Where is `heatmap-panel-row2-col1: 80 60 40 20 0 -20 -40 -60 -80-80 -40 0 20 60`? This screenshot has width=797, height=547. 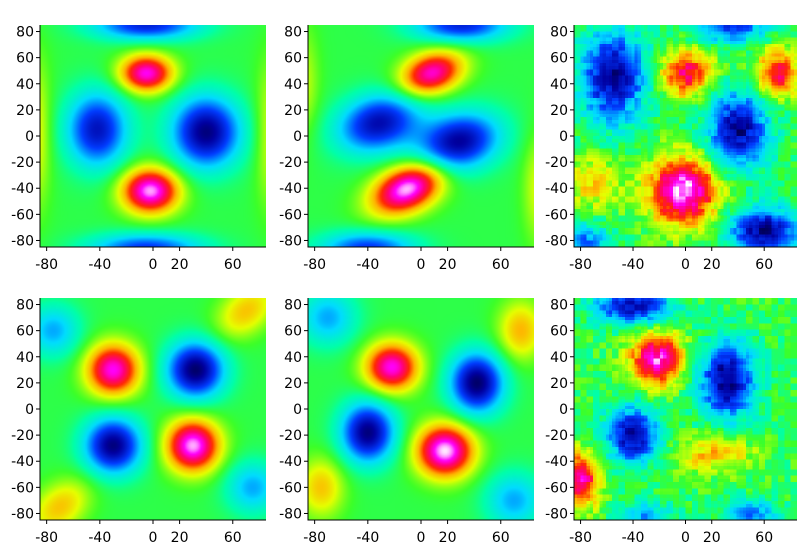
heatmap-panel-row2-col1: 80 60 40 20 0 -20 -40 -60 -80-80 -40 0 20 60 is located at coordinates (138, 422).